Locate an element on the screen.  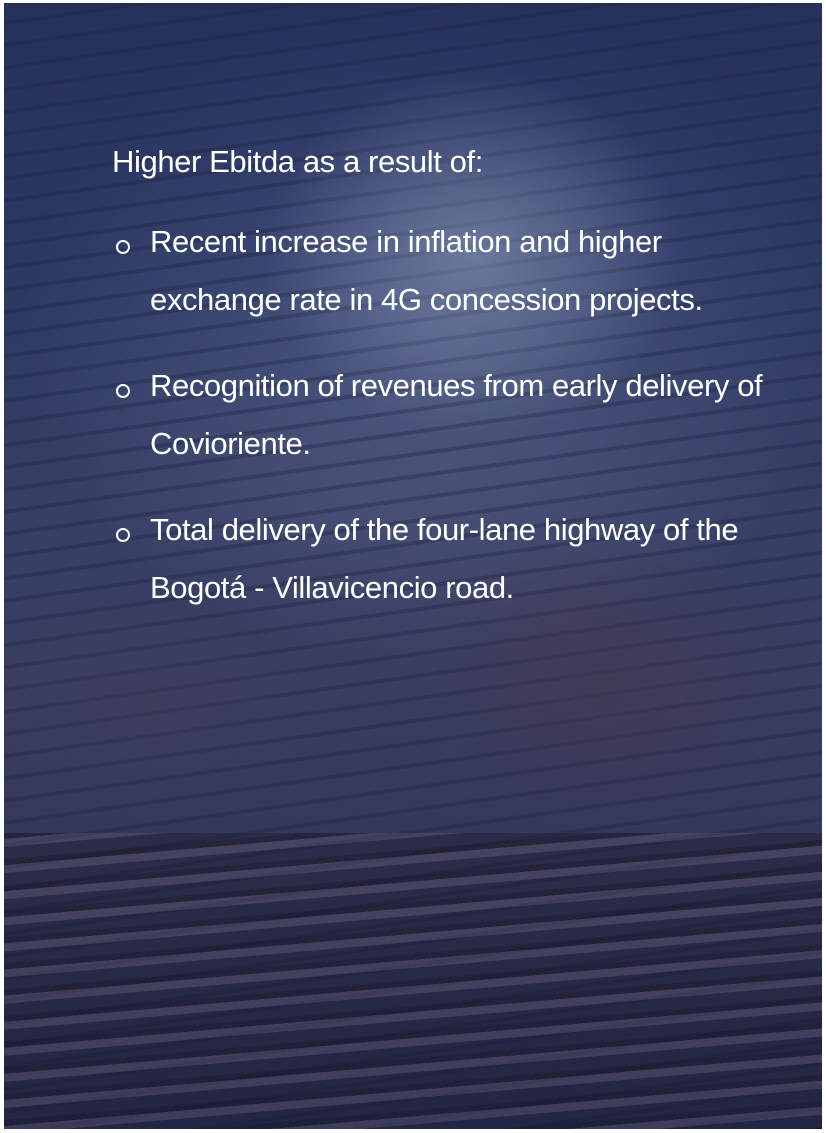
heading: Higher Ebitda as a result of: is located at coordinates (297, 161).